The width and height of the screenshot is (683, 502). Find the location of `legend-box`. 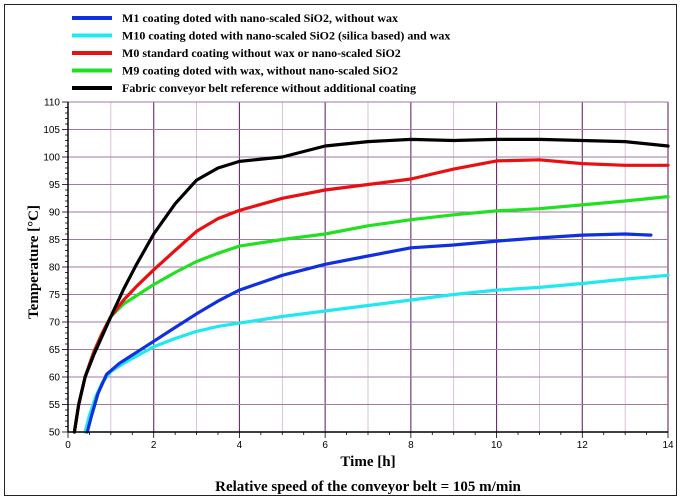

legend-box is located at coordinates (290, 53).